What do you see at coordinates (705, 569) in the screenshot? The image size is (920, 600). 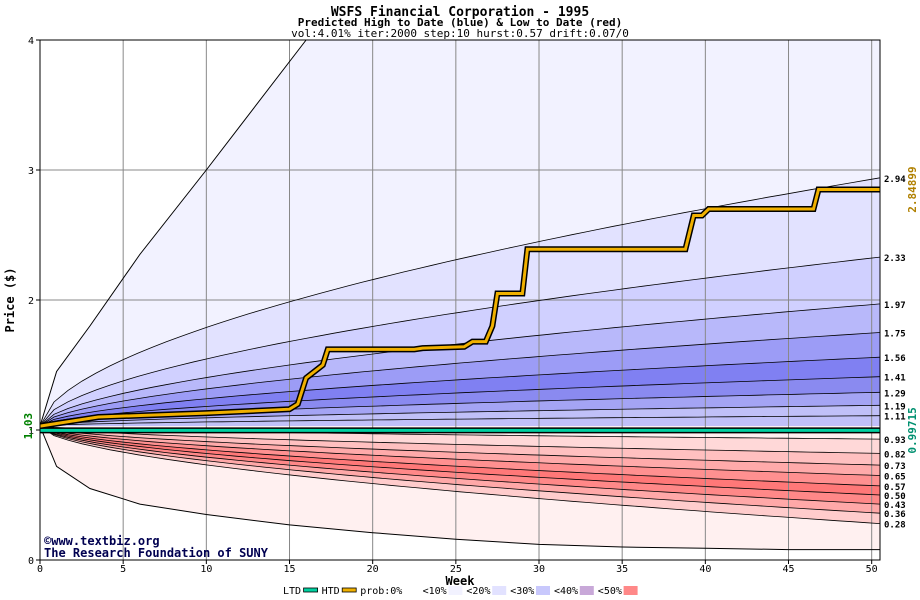 I see `x-tick-label: 40` at bounding box center [705, 569].